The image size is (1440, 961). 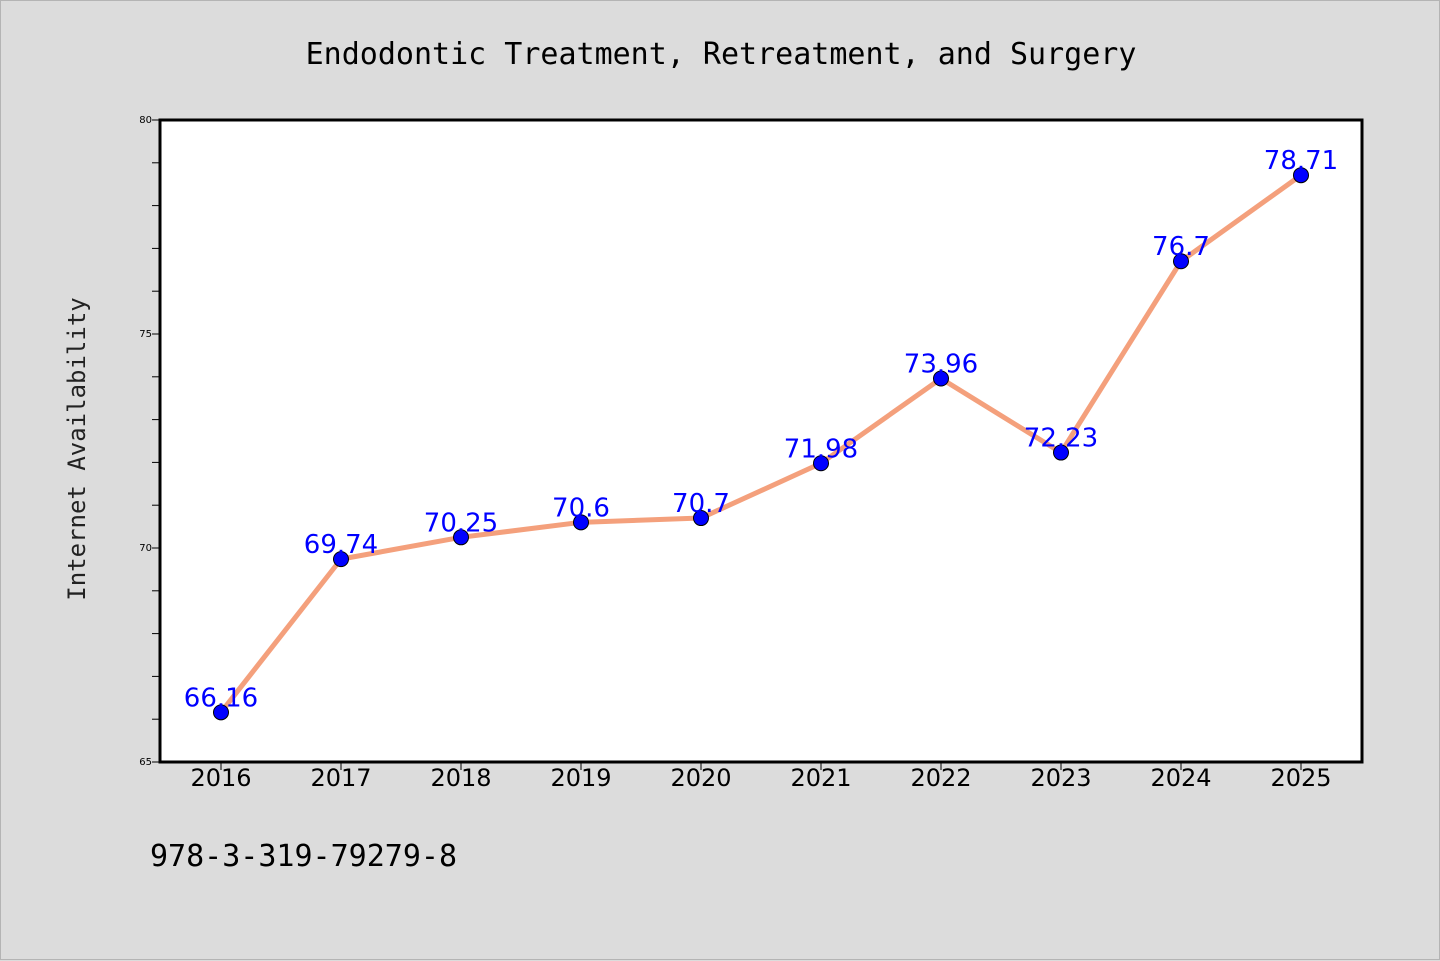 I want to click on y-axis-title: Internet Availability, so click(x=77, y=448).